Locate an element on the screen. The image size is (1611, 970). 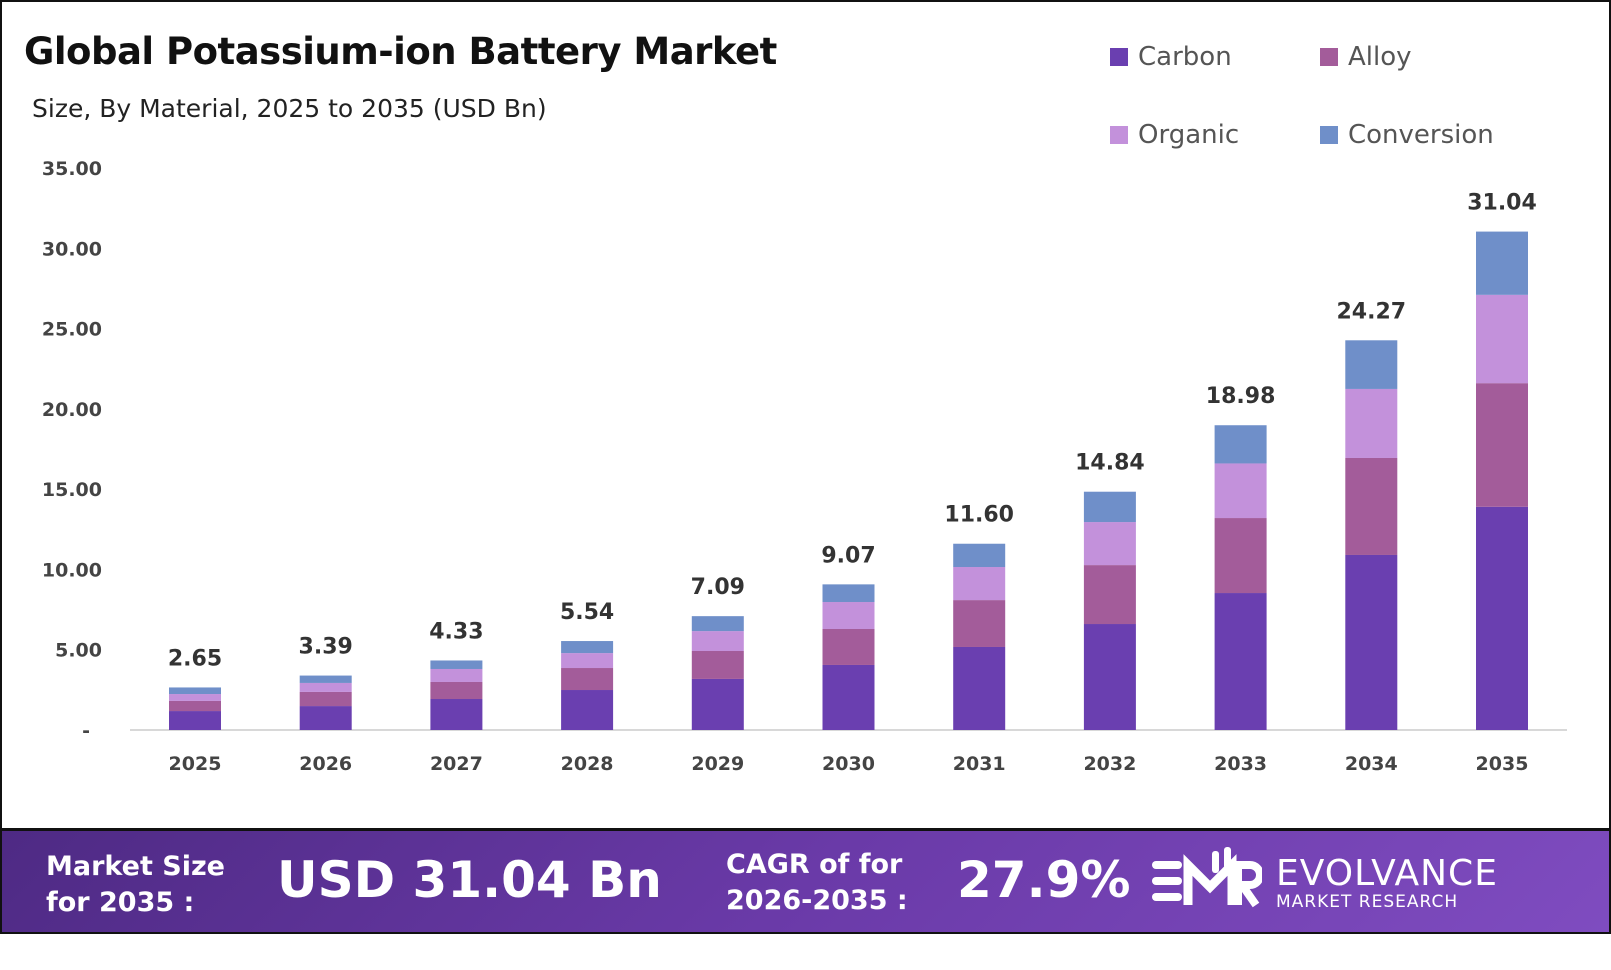
bar-total-label: 18.98 is located at coordinates (1241, 396).